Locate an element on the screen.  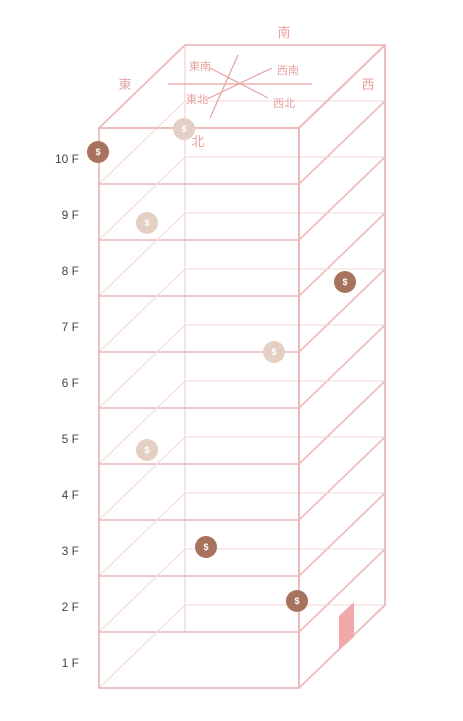
floor-label: 4 F is located at coordinates (70, 495).